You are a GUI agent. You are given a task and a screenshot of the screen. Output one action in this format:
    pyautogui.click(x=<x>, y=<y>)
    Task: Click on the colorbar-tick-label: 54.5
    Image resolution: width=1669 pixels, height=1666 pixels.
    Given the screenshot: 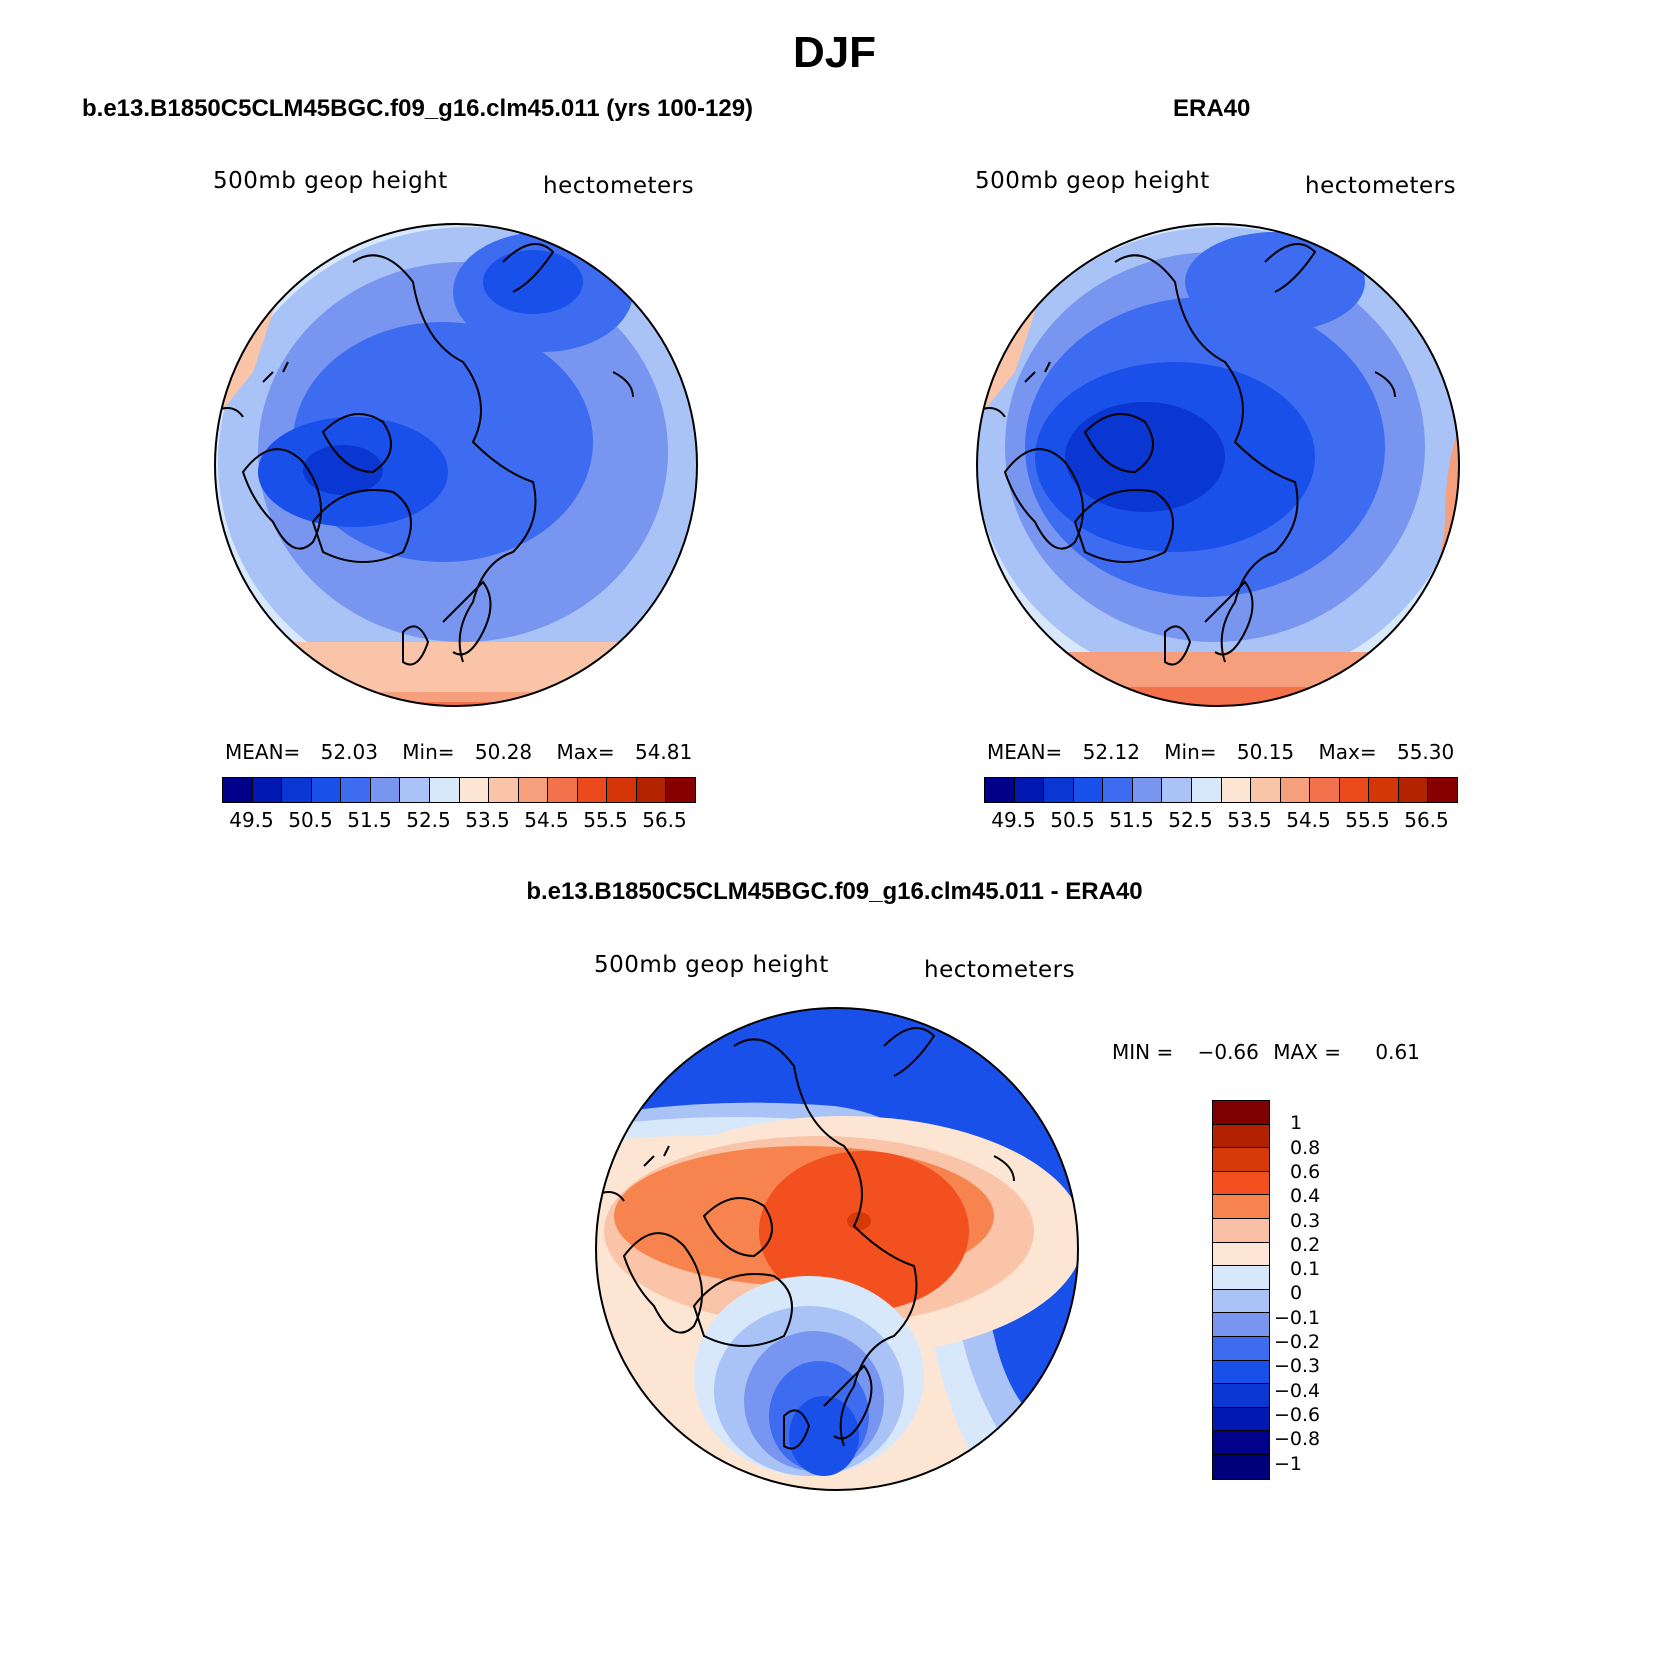 What is the action you would take?
    pyautogui.click(x=546, y=820)
    